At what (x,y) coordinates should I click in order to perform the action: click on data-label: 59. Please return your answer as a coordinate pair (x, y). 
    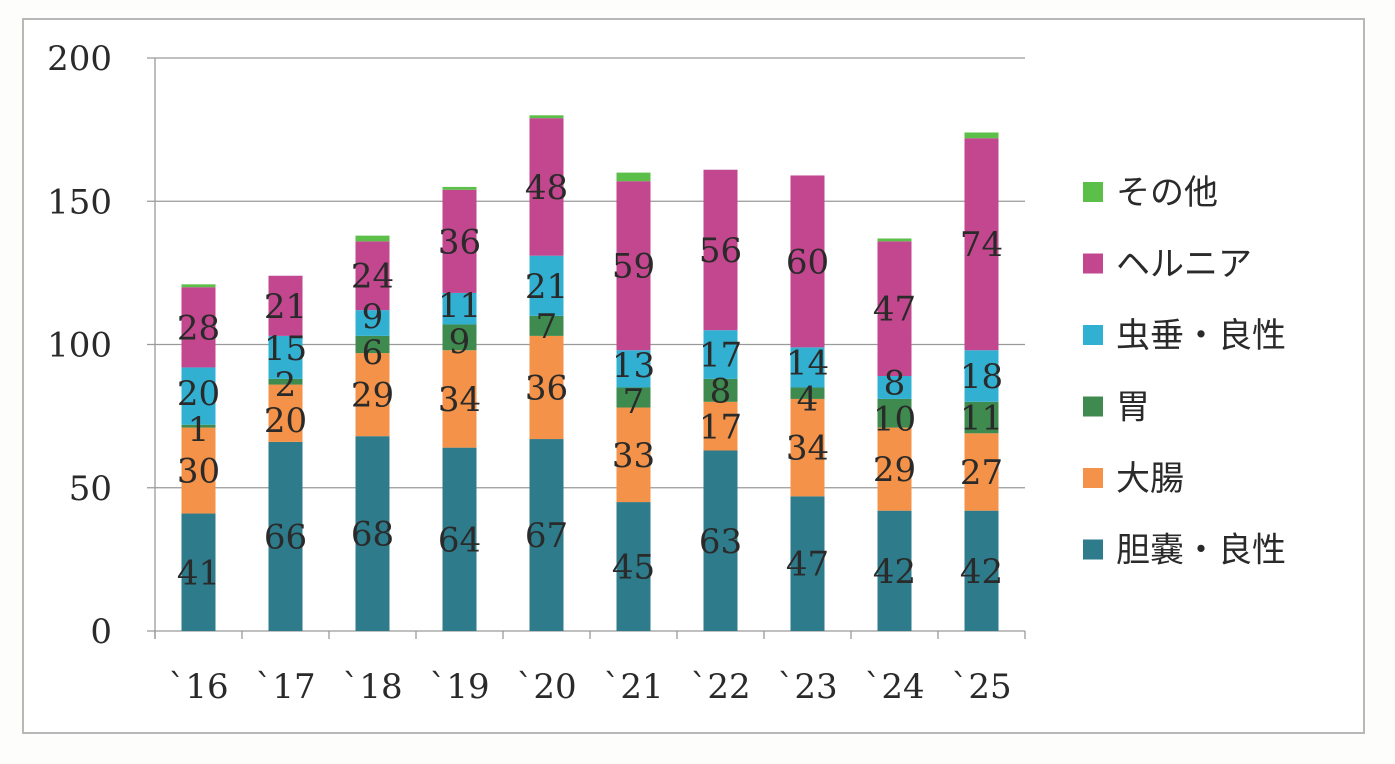
    Looking at the image, I should click on (633, 267).